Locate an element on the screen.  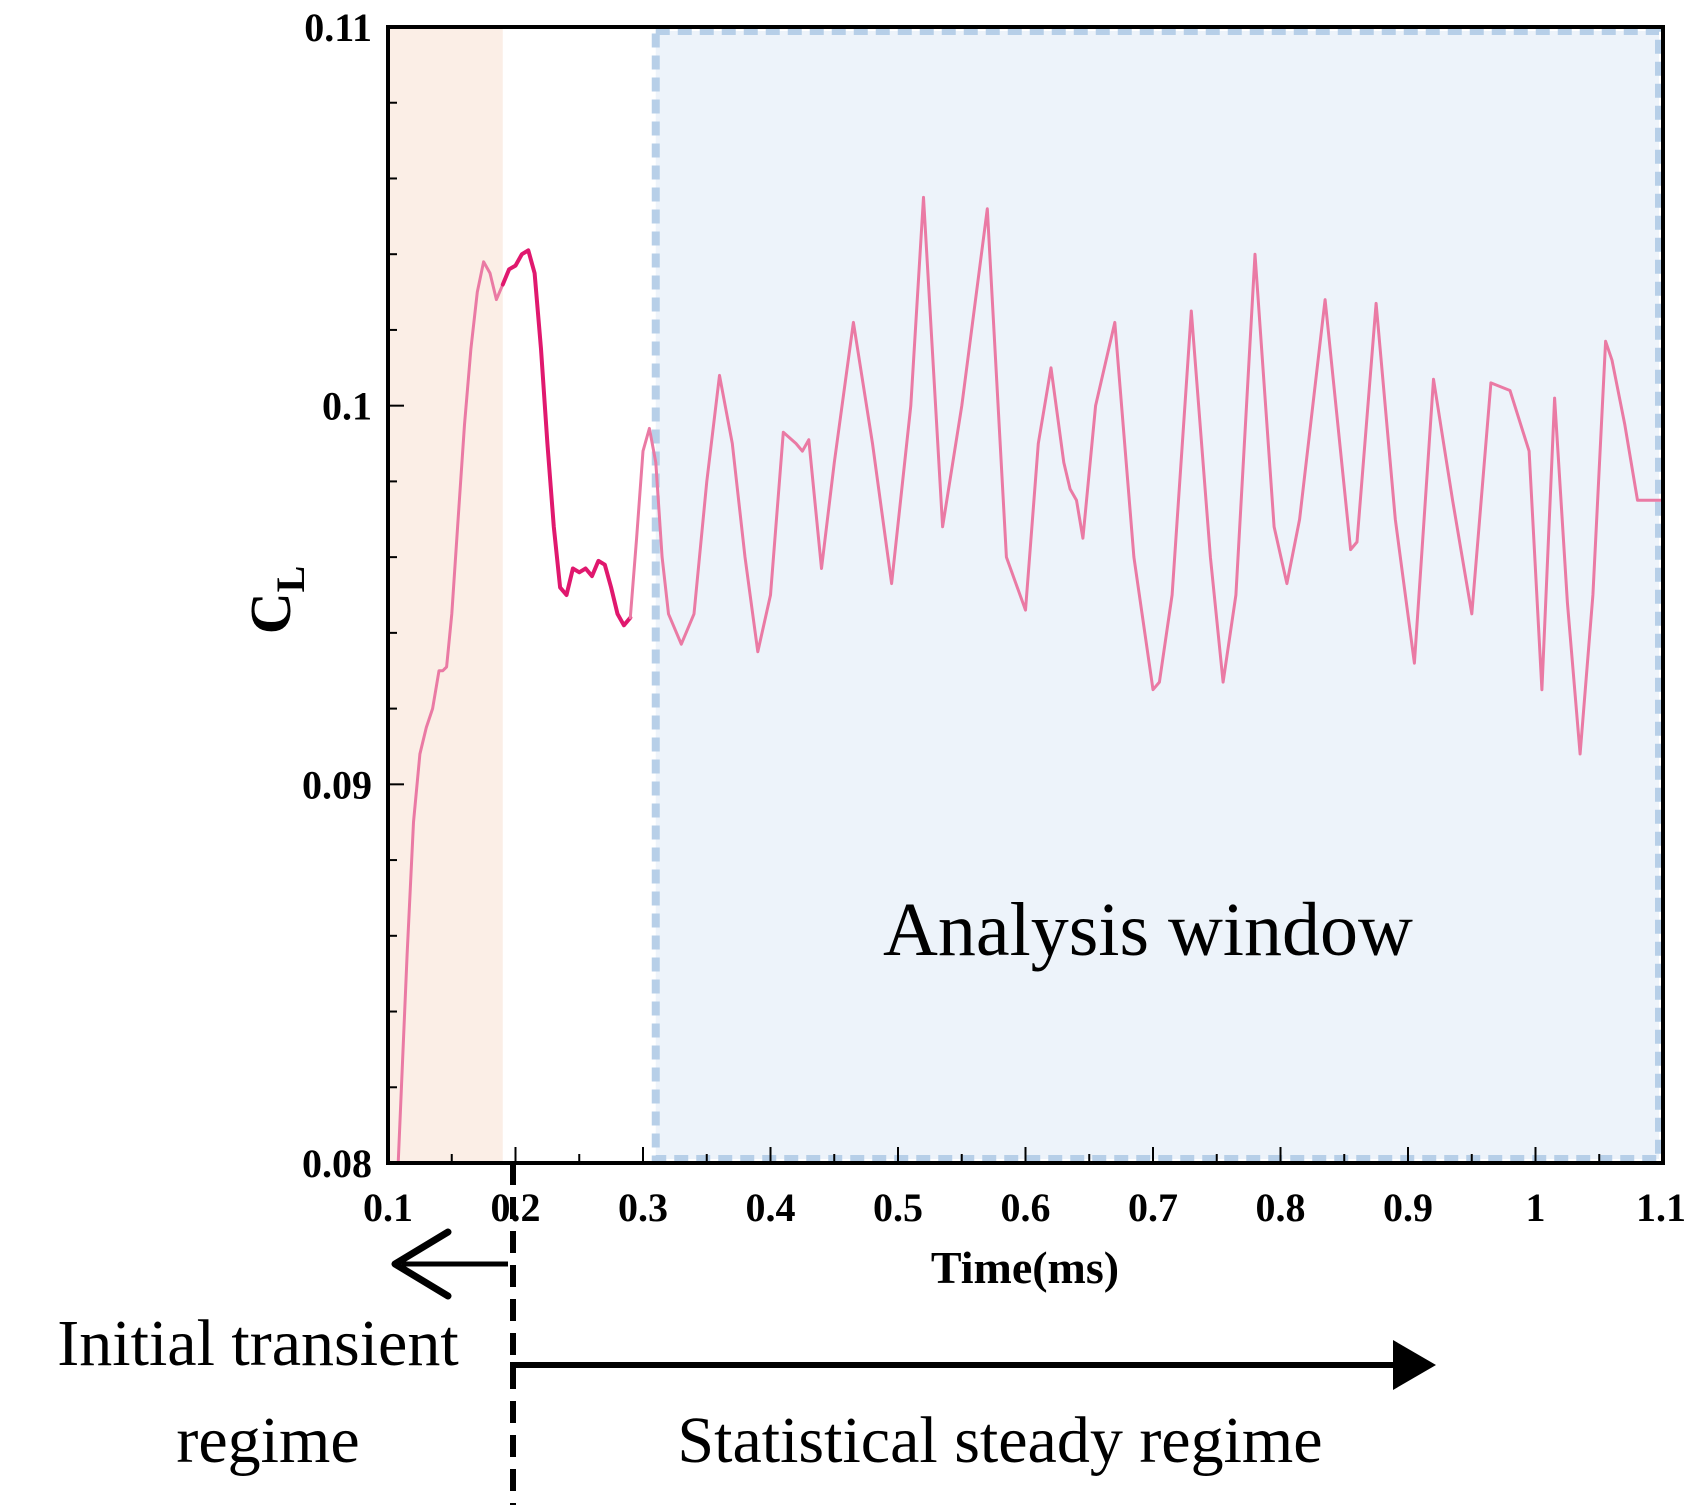
x-tick-label: 0.8 is located at coordinates (1281, 1207).